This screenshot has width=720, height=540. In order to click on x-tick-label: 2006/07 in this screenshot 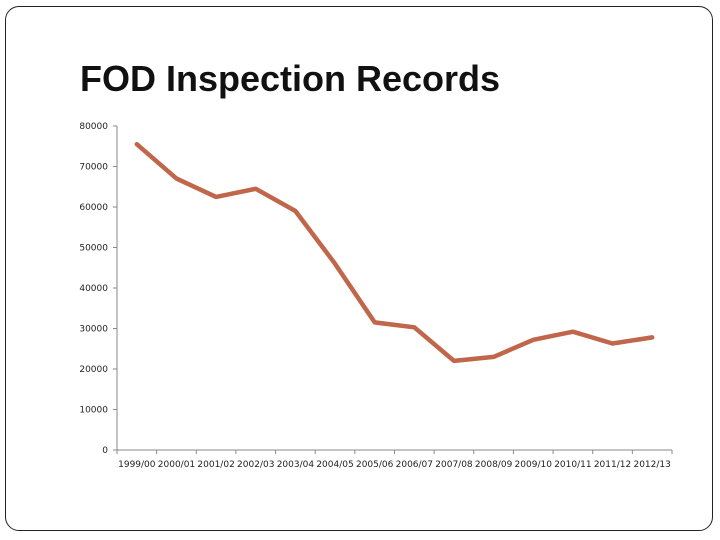, I will do `click(414, 465)`.